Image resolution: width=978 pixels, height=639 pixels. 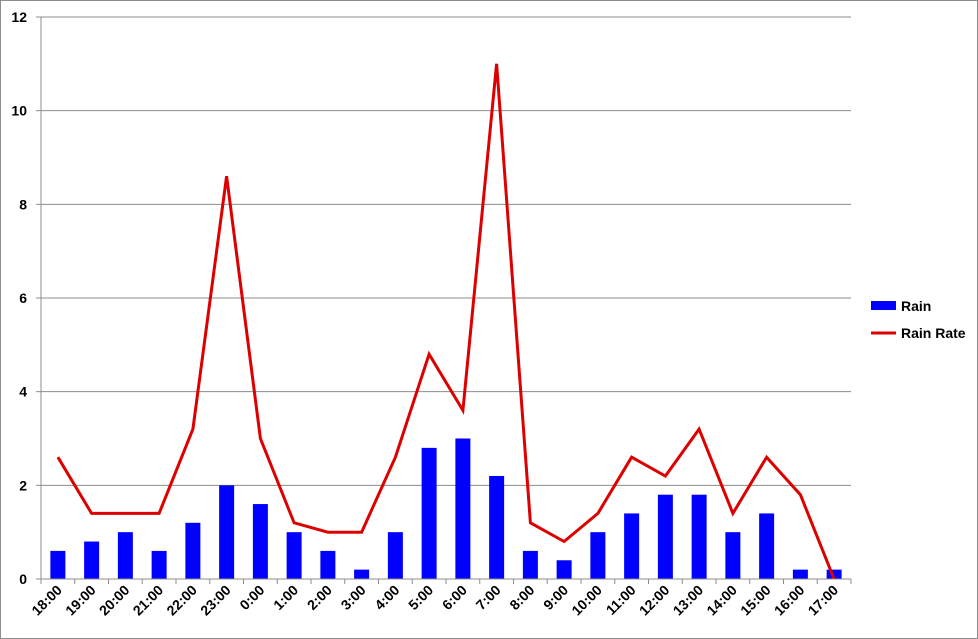 What do you see at coordinates (555, 597) in the screenshot?
I see `x-tick-label: 9:00` at bounding box center [555, 597].